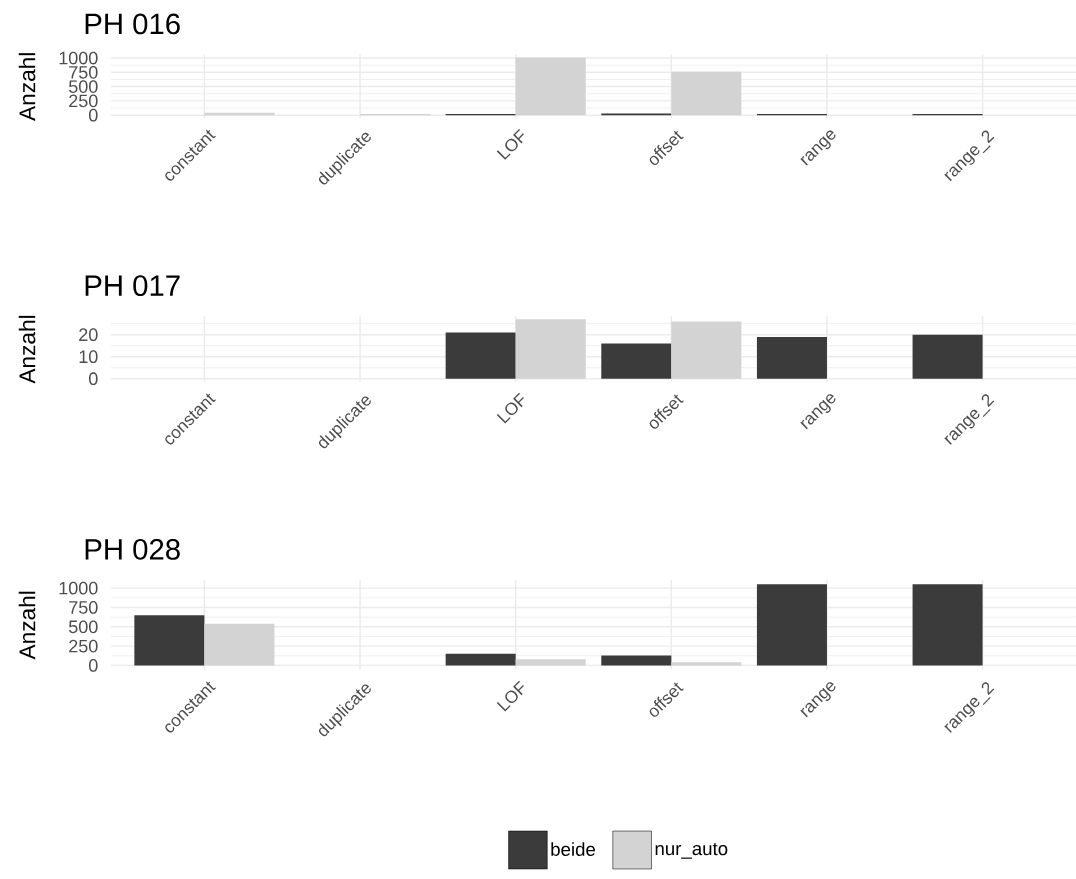  I want to click on legend-label: beide, so click(573, 849).